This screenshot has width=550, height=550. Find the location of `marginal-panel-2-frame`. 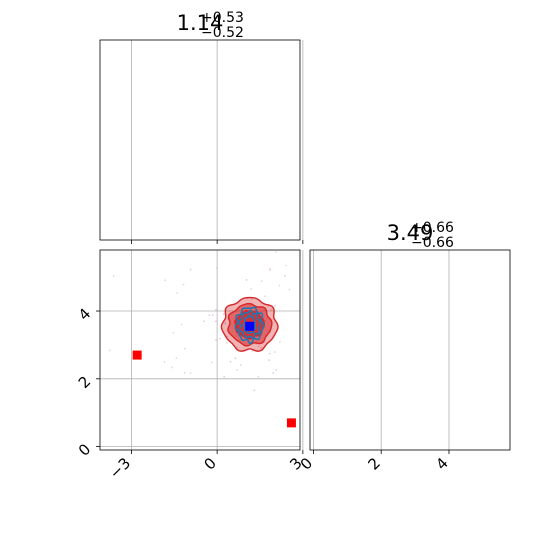

marginal-panel-2-frame is located at coordinates (410, 350).